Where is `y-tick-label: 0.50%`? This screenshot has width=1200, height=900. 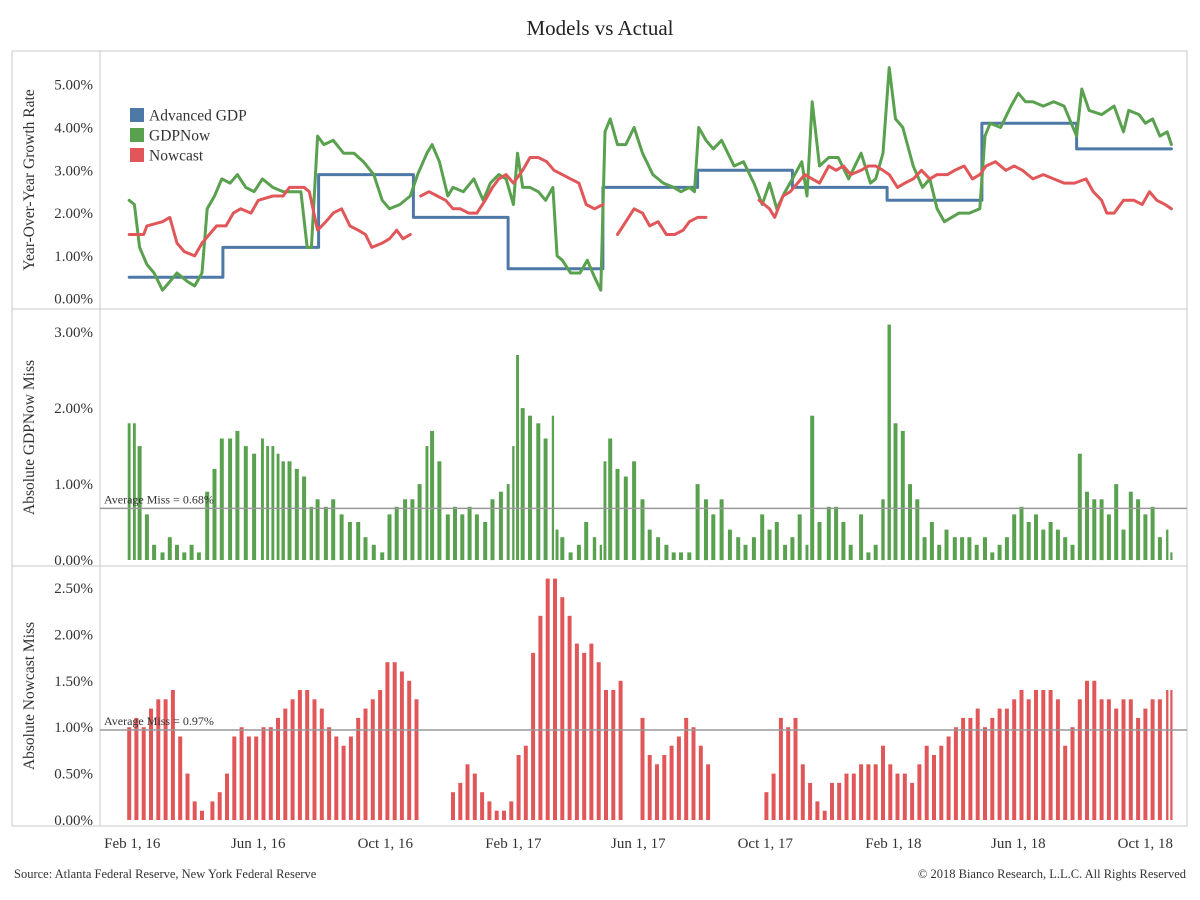
y-tick-label: 0.50% is located at coordinates (73, 775).